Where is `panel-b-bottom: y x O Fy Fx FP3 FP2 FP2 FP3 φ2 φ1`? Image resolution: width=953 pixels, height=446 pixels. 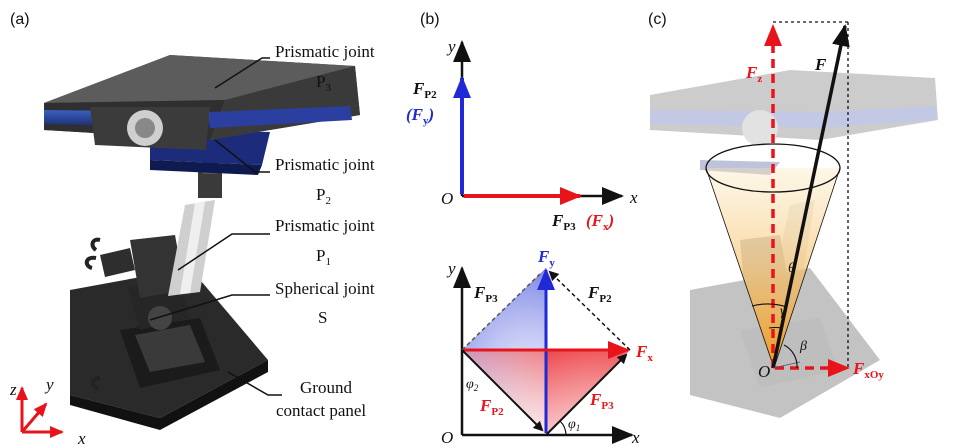 panel-b-bottom: y x O Fy Fx FP3 FP2 FP2 FP3 φ2 φ1 is located at coordinates (547, 346).